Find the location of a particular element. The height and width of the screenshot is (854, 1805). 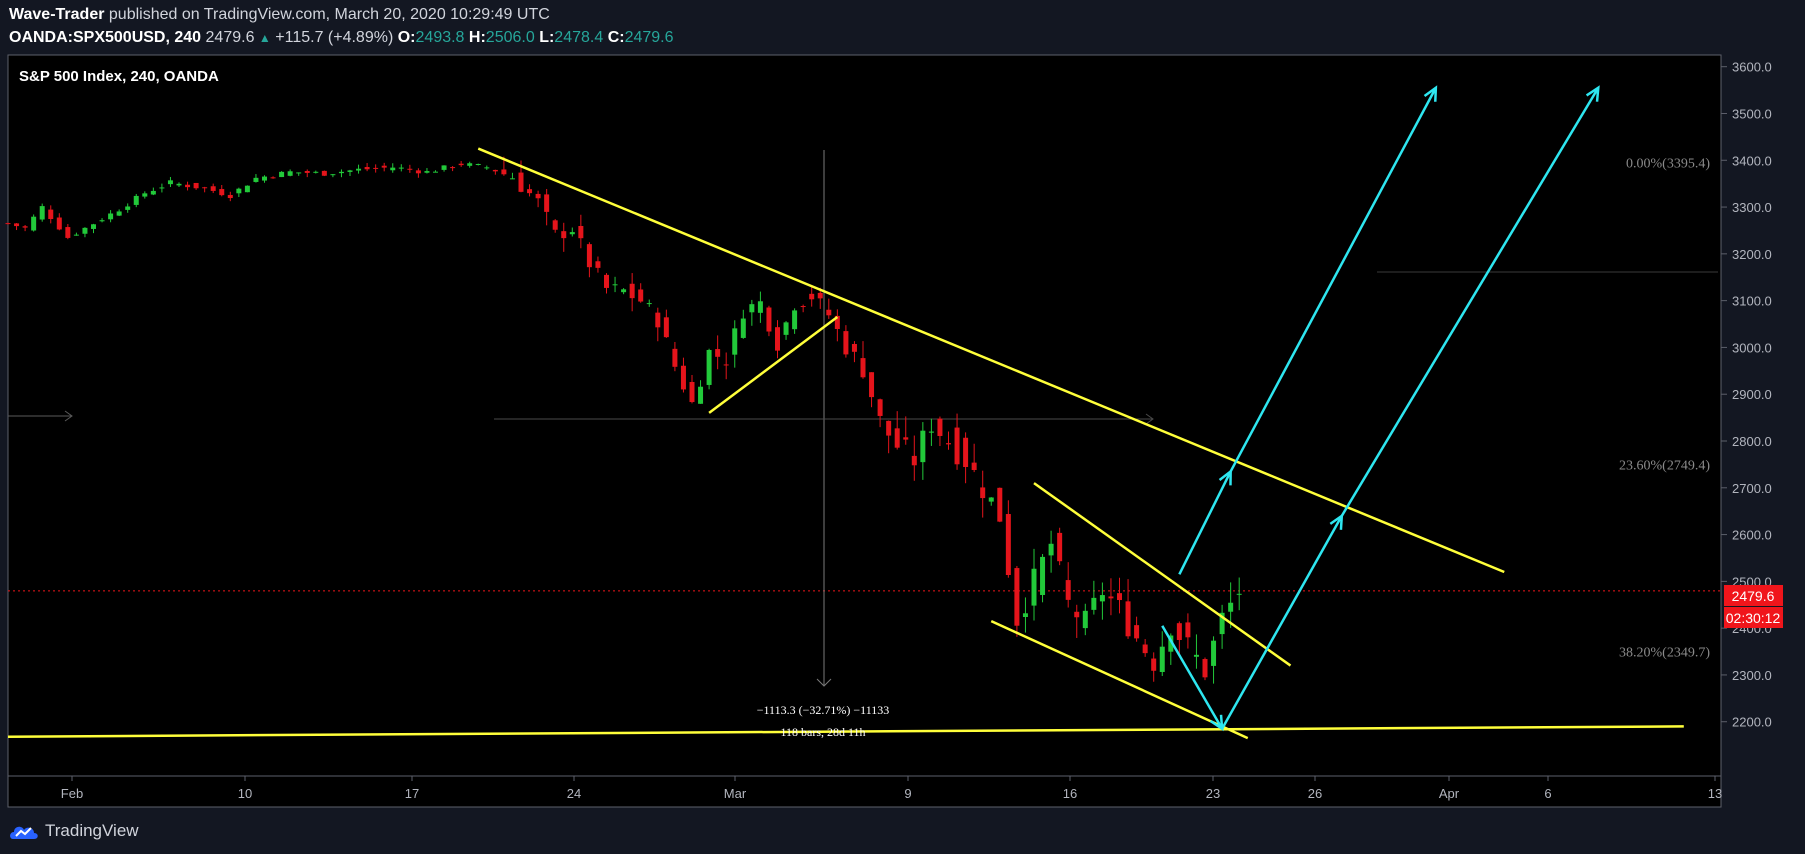

price-tick-label-14: 2200.0 is located at coordinates (1752, 722).